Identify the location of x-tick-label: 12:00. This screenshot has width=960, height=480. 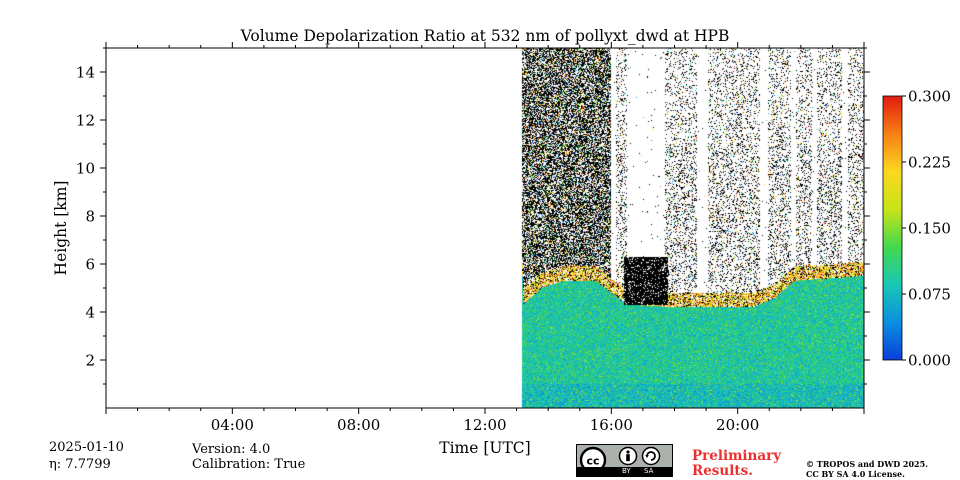
(484, 425).